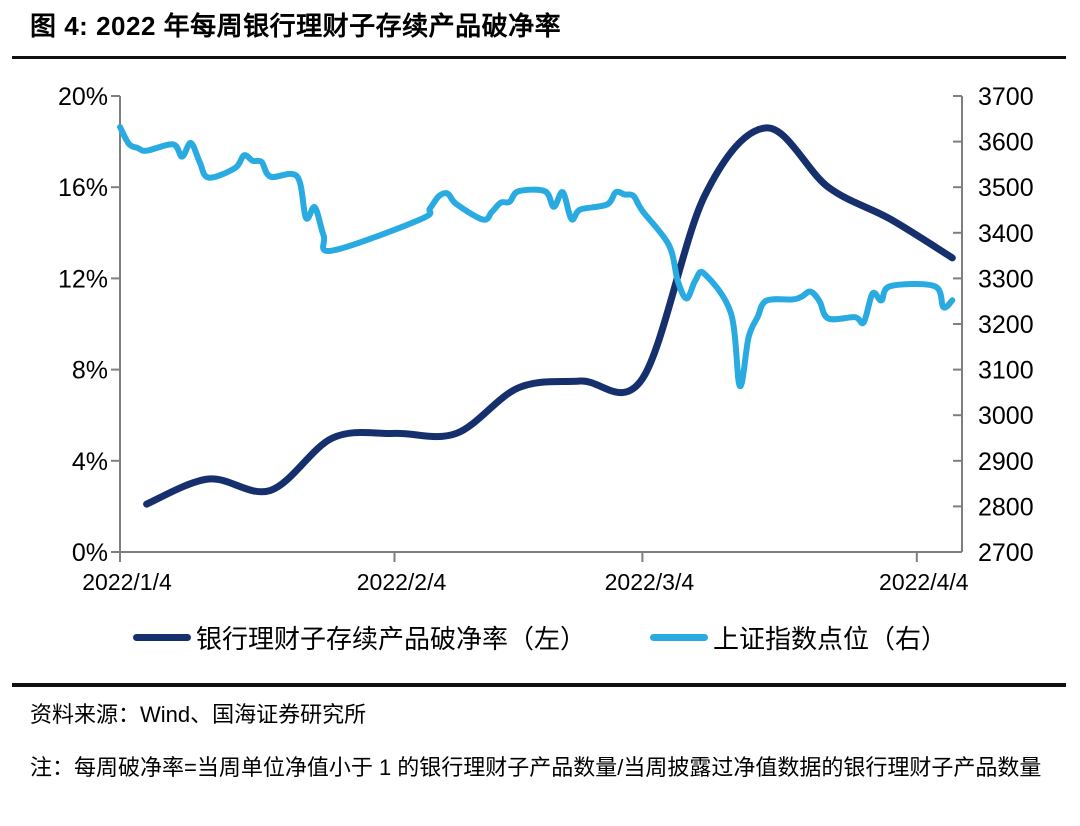  I want to click on x-axis-tick-label: 2022/4/4, so click(924, 582).